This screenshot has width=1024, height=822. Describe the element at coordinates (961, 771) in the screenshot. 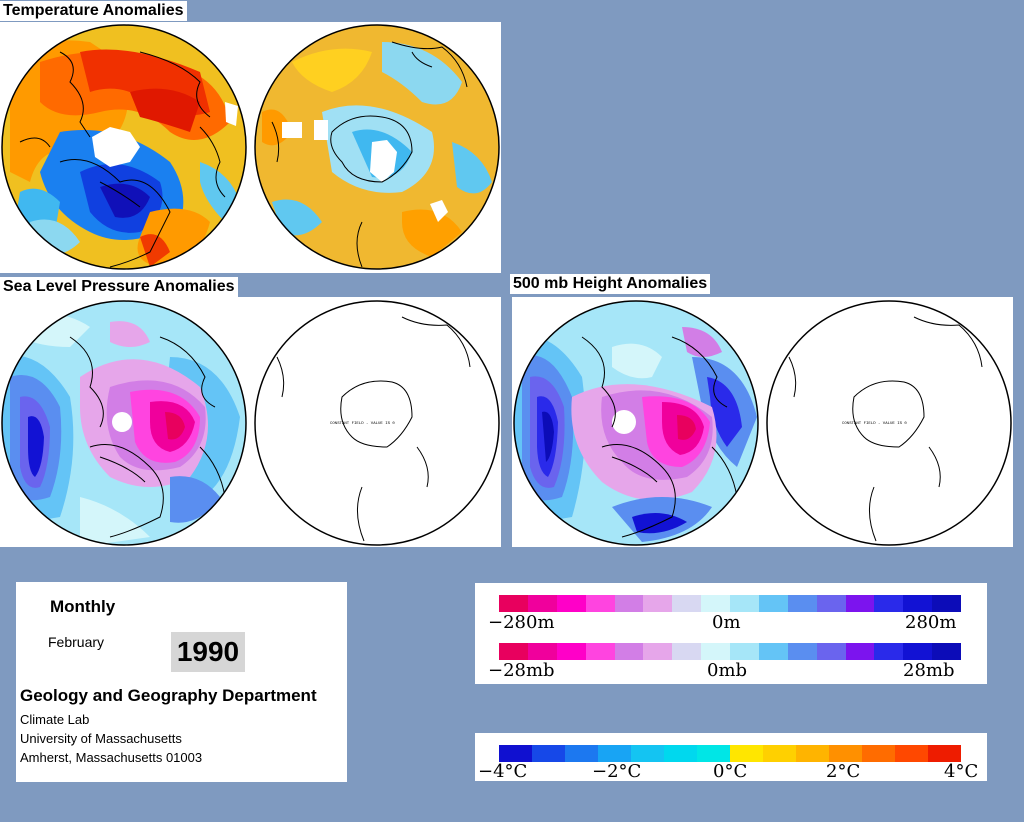

I see `temp-scale-label-4: 4°C` at that location.